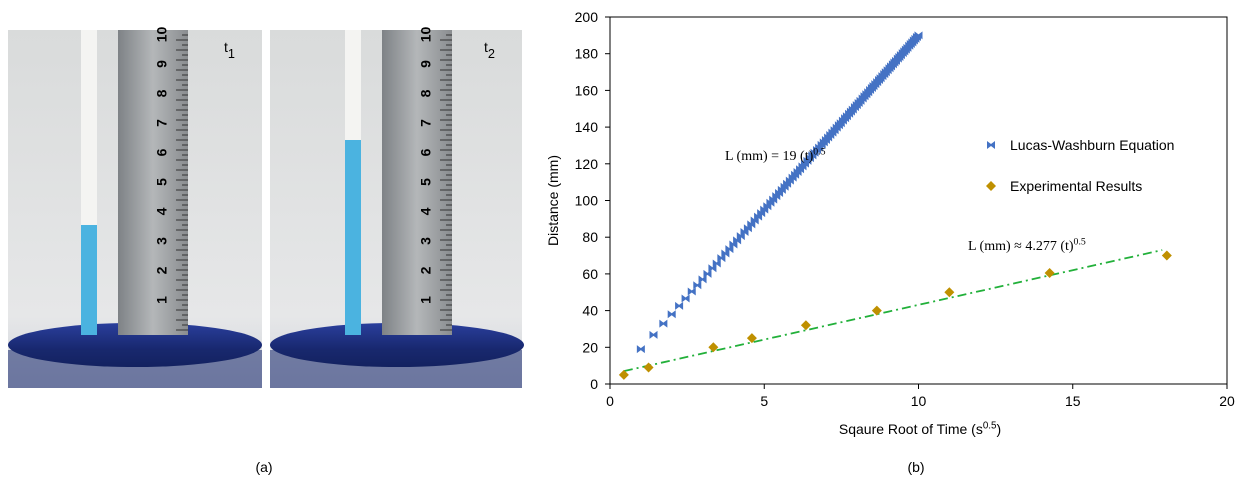  Describe the element at coordinates (590, 237) in the screenshot. I see `y-tick-label: 80` at that location.